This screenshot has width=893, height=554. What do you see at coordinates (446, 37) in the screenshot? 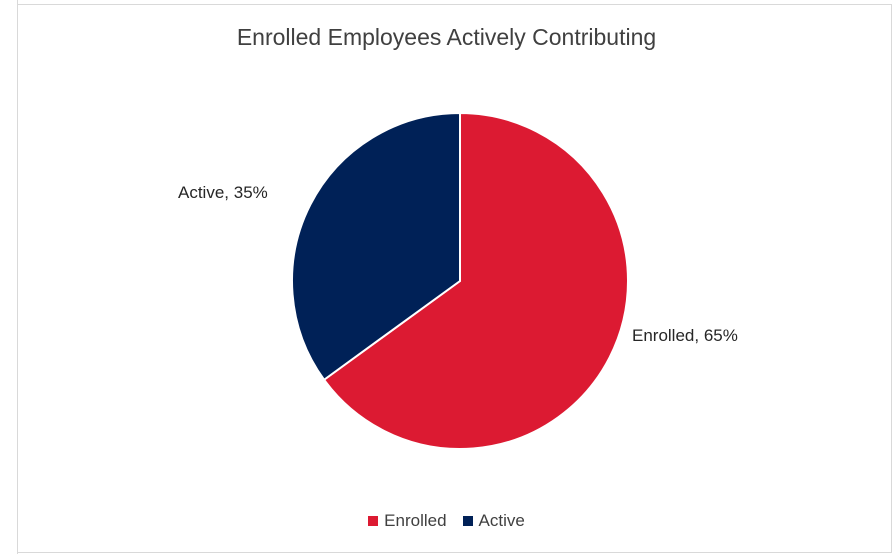
I see `chart-title: Enrolled Employees Actively Contributing` at bounding box center [446, 37].